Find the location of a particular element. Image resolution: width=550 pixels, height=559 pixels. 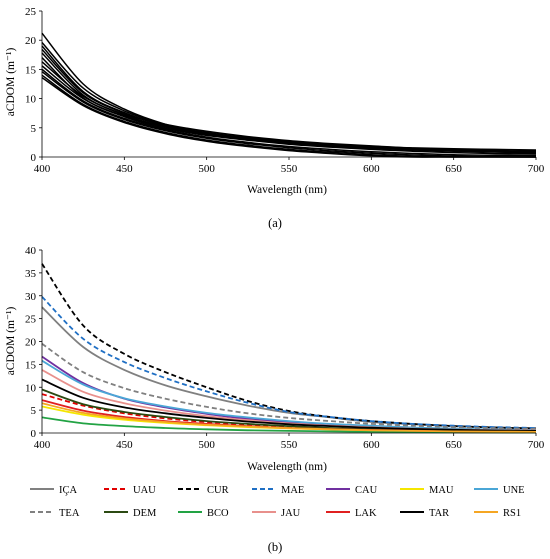

panel-b-y-tick-label: 15 is located at coordinates (31, 365).